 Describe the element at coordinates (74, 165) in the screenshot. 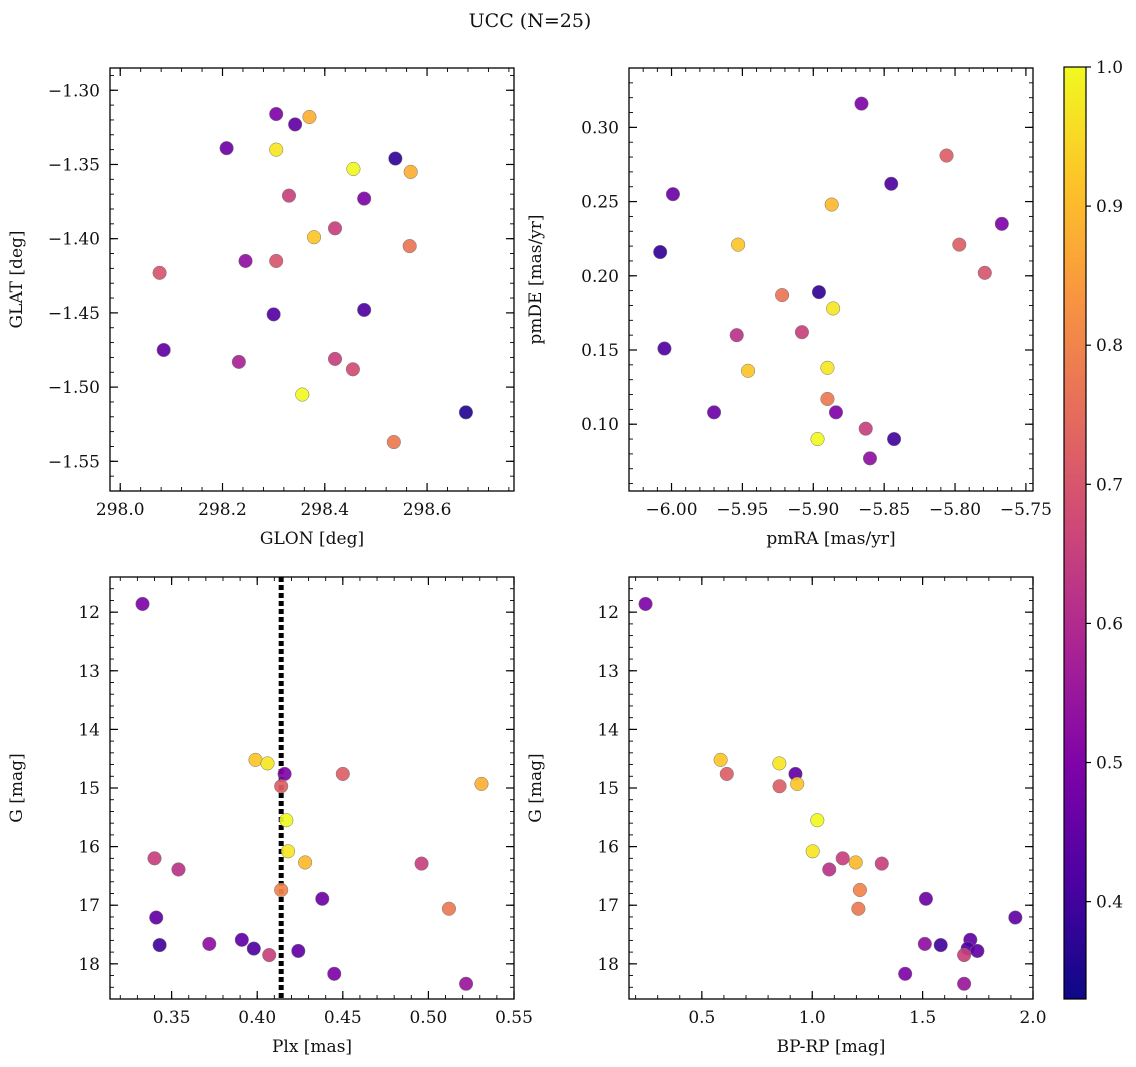

I see `y-tick-label: −1.35` at that location.